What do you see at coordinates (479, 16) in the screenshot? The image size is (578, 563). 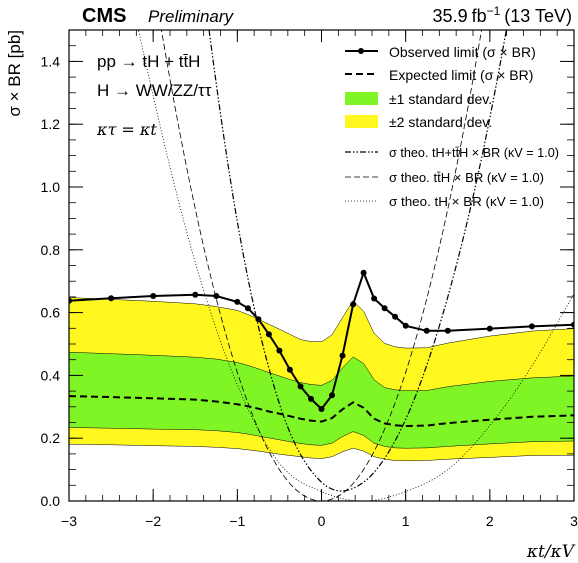 I see `lumi-unit: fb` at bounding box center [479, 16].